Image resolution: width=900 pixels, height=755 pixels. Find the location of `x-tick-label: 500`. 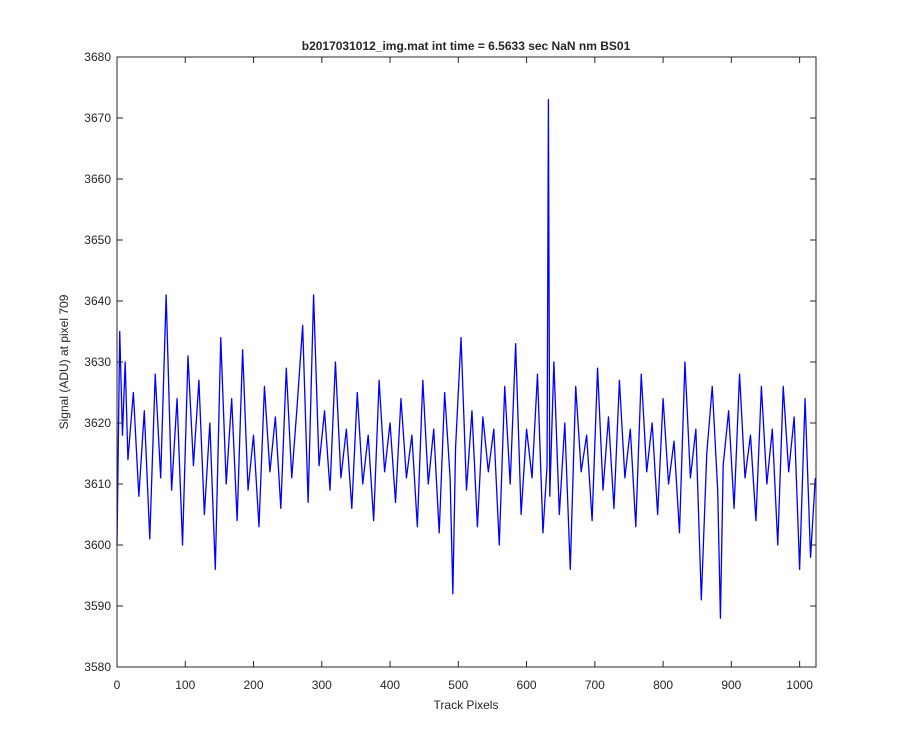

x-tick-label: 500 is located at coordinates (458, 685).